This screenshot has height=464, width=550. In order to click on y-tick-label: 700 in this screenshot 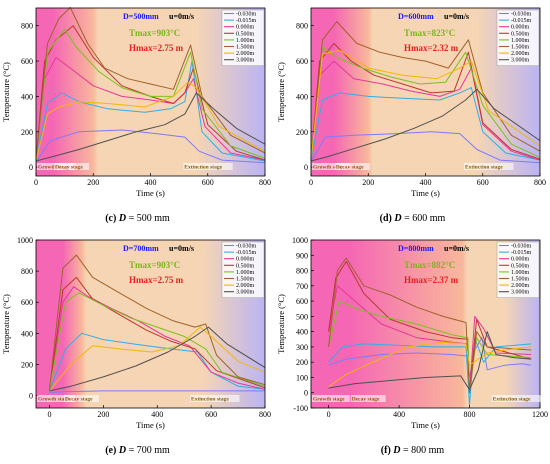, I will do `click(302, 286)`.